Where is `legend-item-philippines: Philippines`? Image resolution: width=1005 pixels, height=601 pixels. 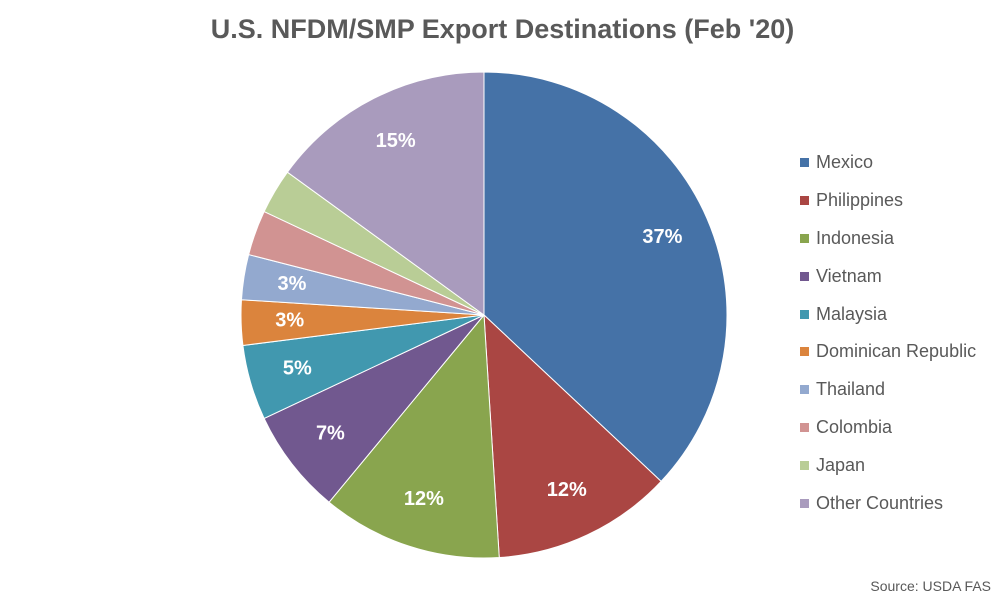 legend-item-philippines: Philippines is located at coordinates (888, 201).